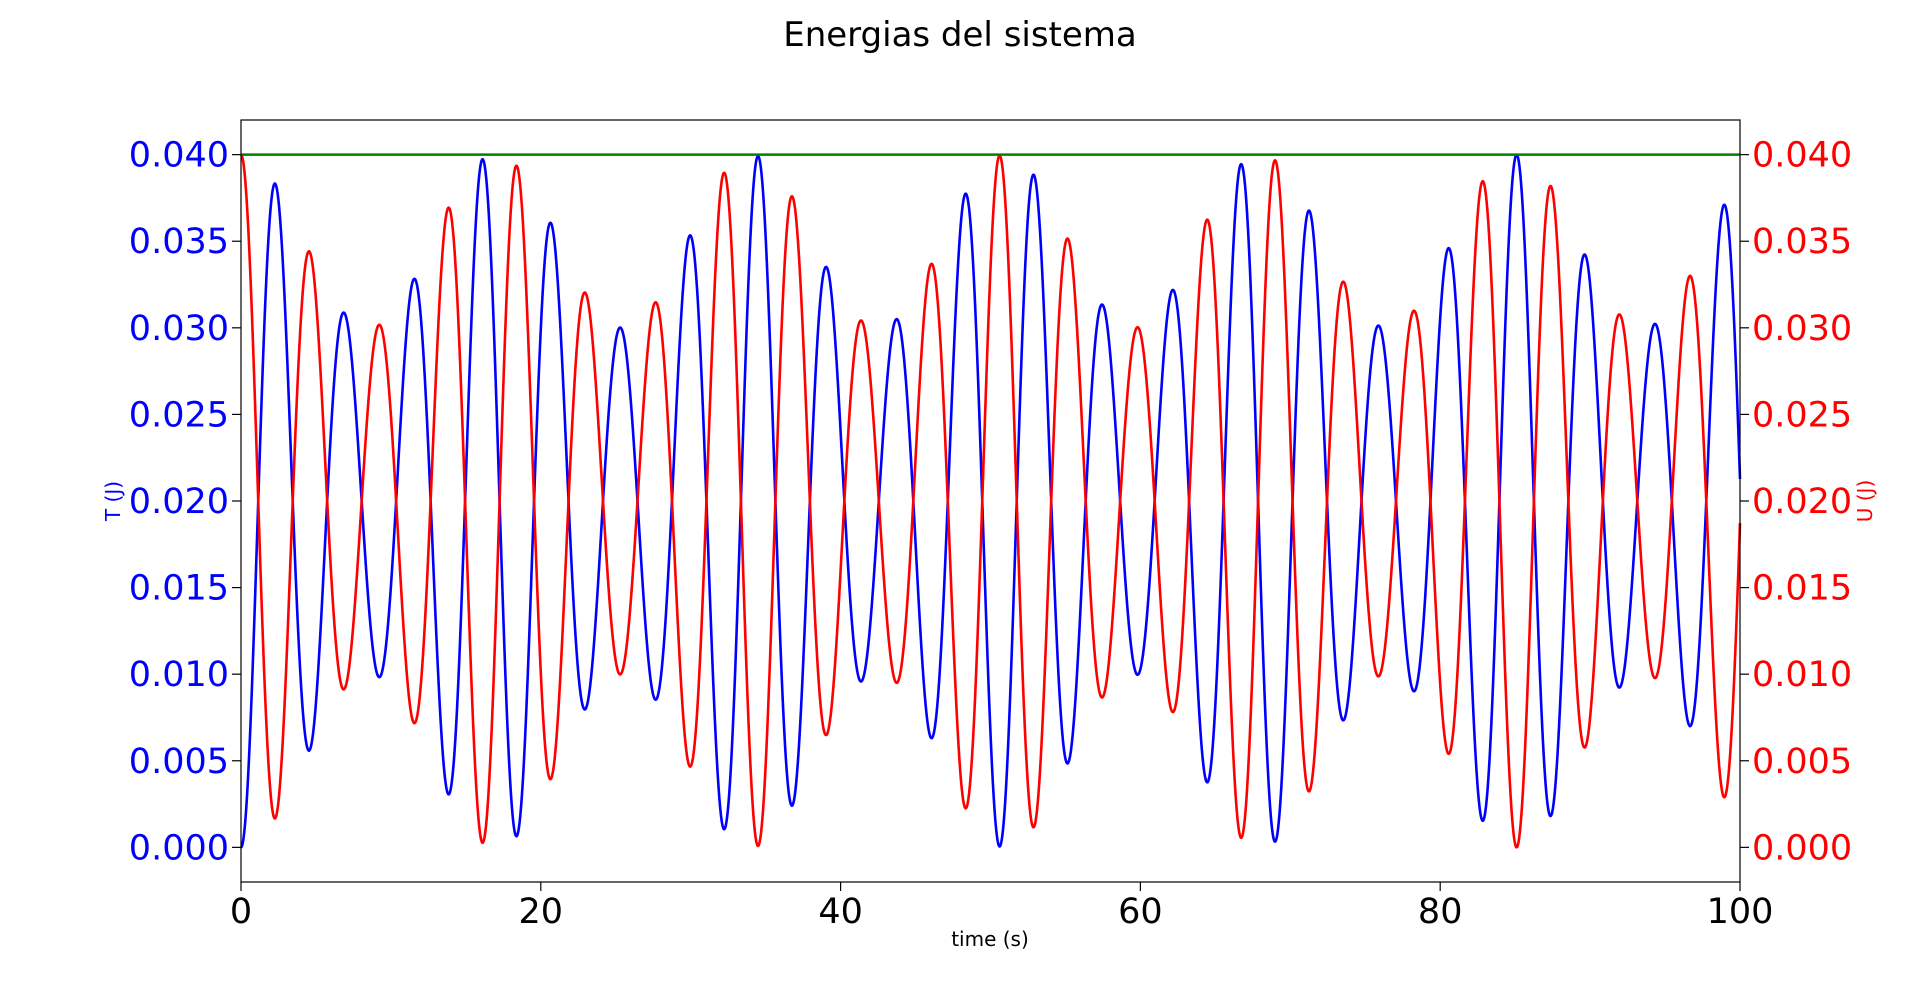 This screenshot has width=1920, height=983. I want to click on y-tick-label-right: 0.030, so click(1802, 329).